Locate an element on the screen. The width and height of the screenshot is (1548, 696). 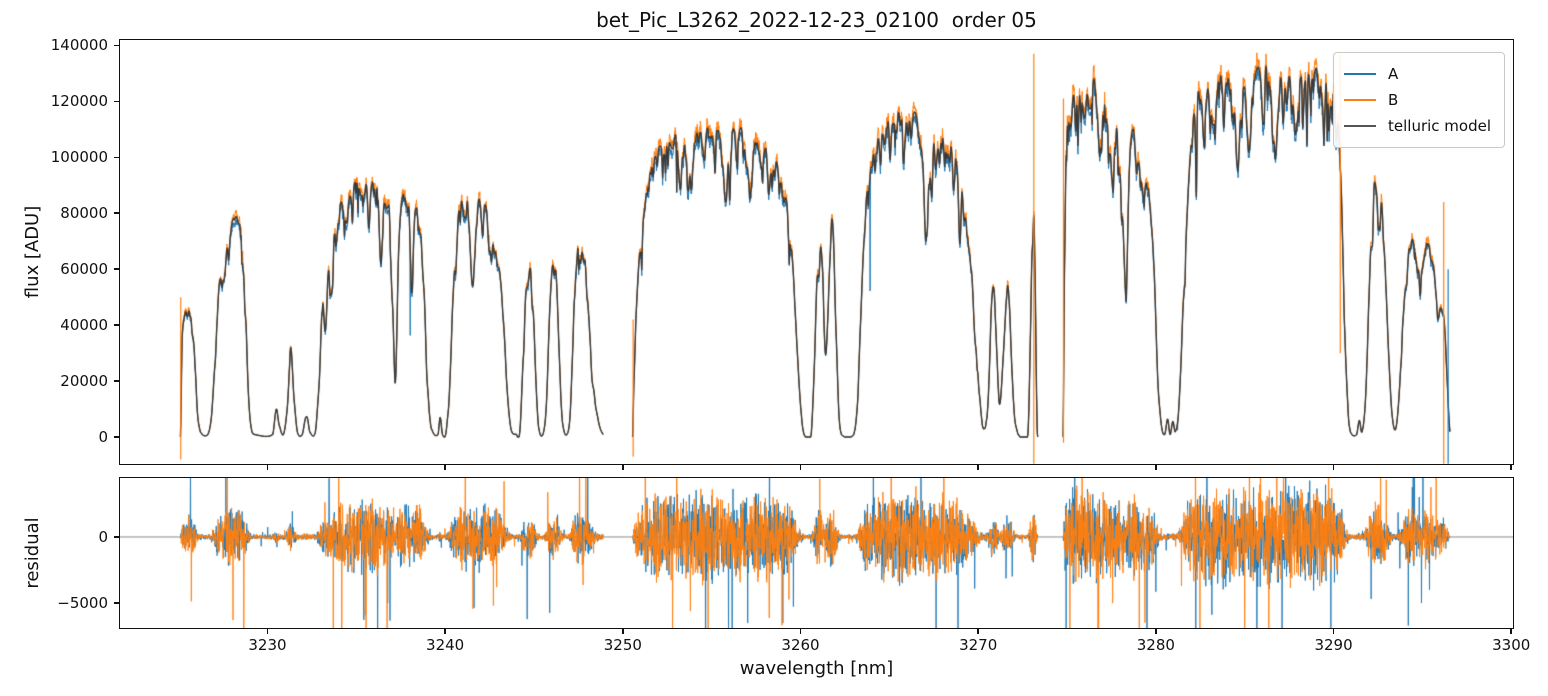
y-tick-label-flux: 60000 is located at coordinates (84, 269).